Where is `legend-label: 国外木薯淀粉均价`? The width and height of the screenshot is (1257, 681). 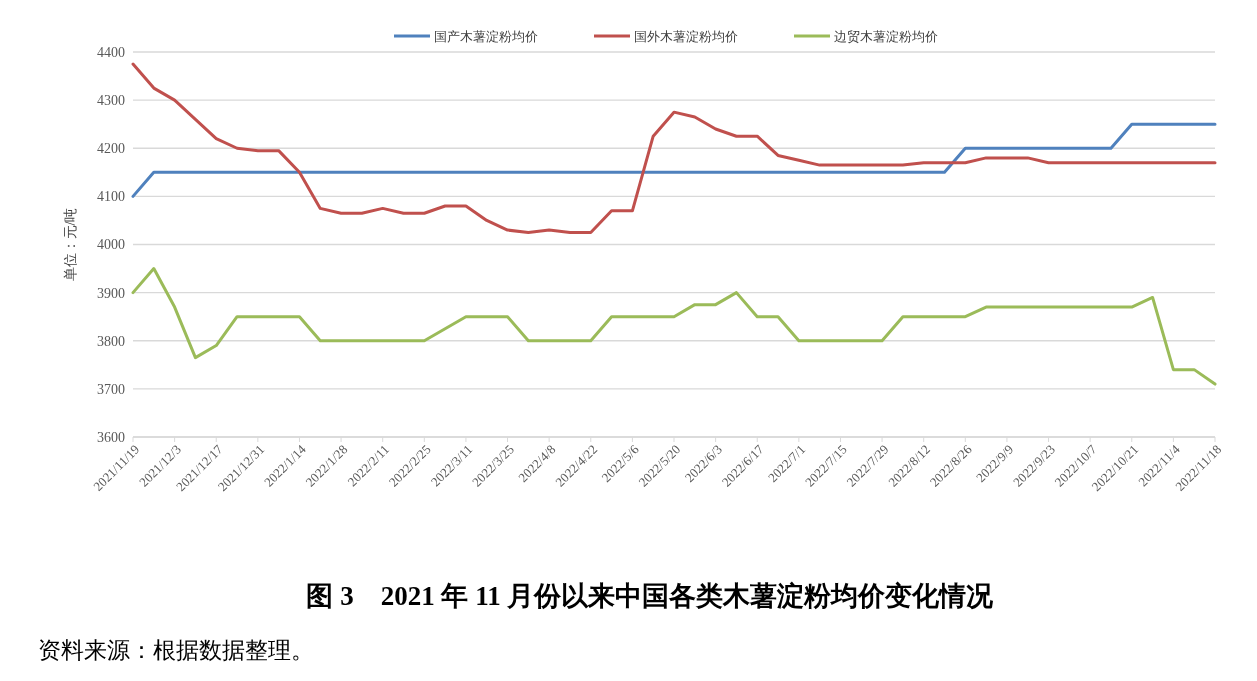
legend-label: 国外木薯淀粉均价 is located at coordinates (686, 36).